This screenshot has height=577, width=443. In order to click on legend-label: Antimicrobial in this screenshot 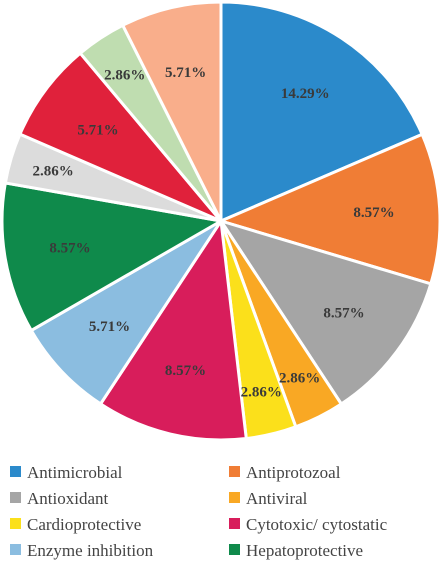, I will do `click(75, 472)`.